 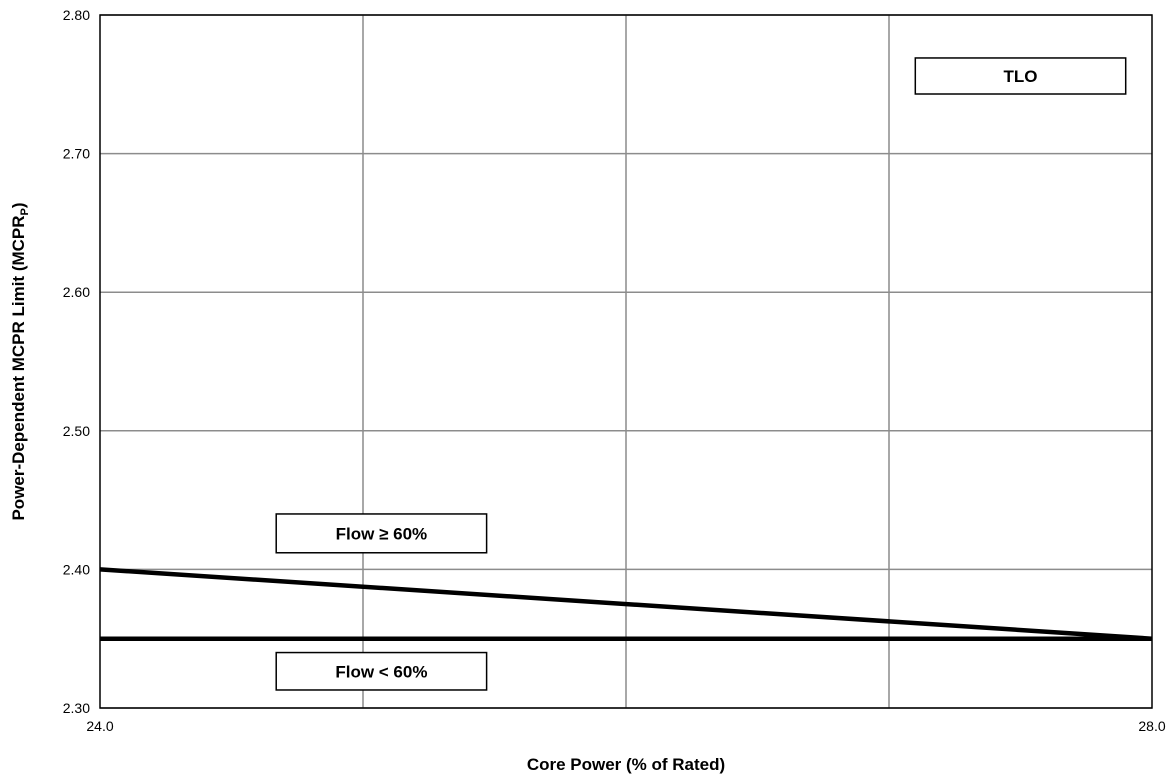 I want to click on y-tick-label: 2.40, so click(x=76, y=569).